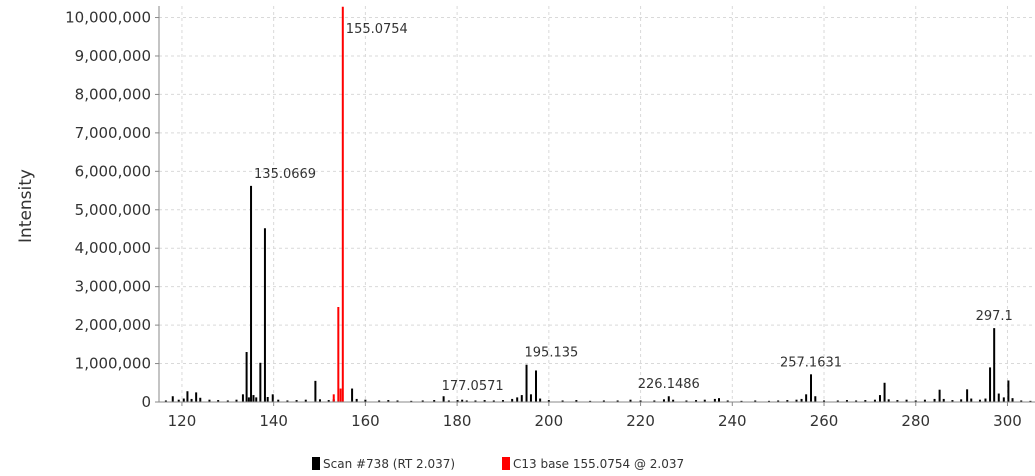 The height and width of the screenshot is (476, 1035). What do you see at coordinates (113, 133) in the screenshot?
I see `y-tick-label: 7,000,000` at bounding box center [113, 133].